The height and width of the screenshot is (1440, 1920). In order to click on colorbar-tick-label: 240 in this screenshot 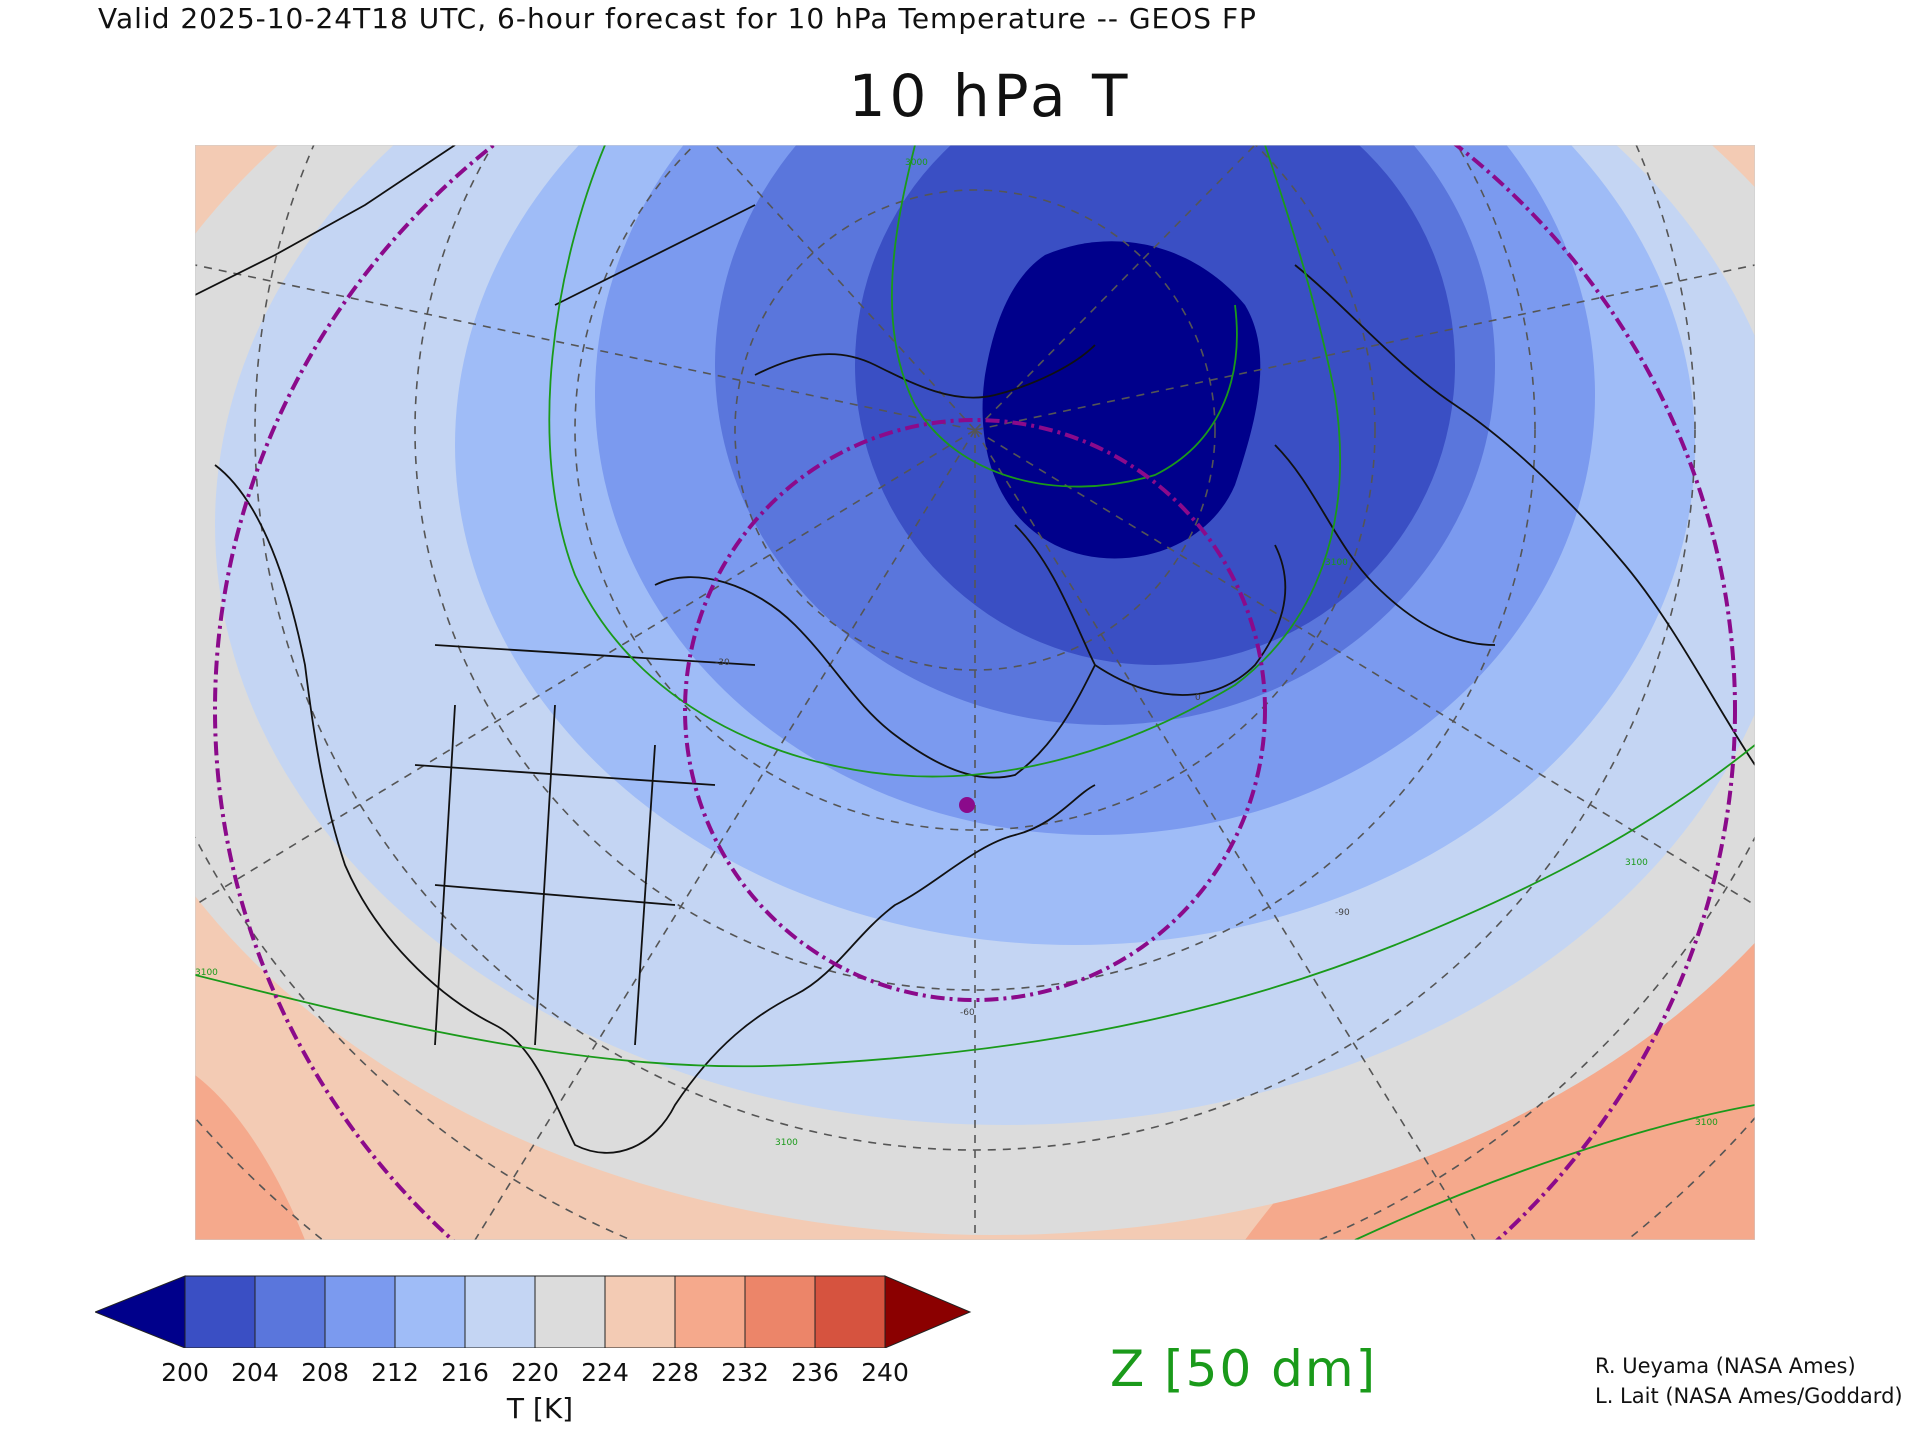, I will do `click(885, 1372)`.